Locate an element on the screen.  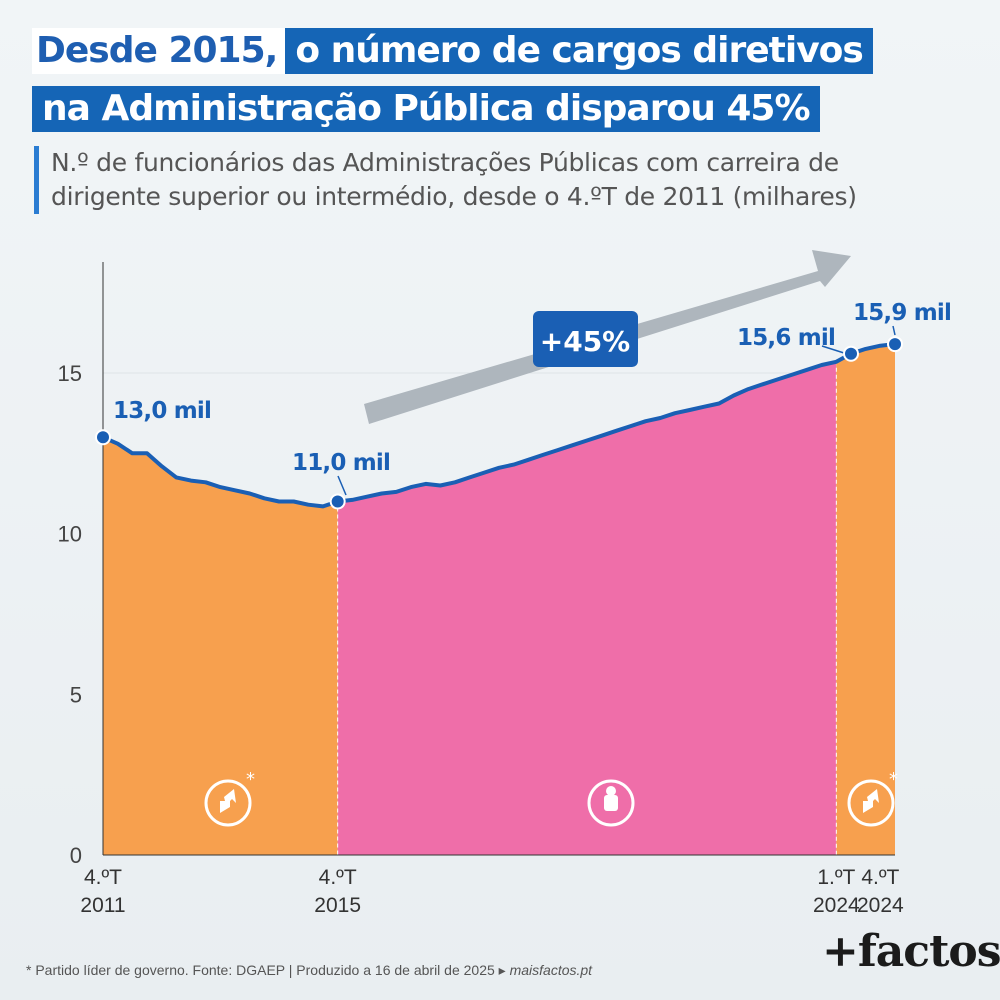
y-tick-label: 0 is located at coordinates (76, 855).